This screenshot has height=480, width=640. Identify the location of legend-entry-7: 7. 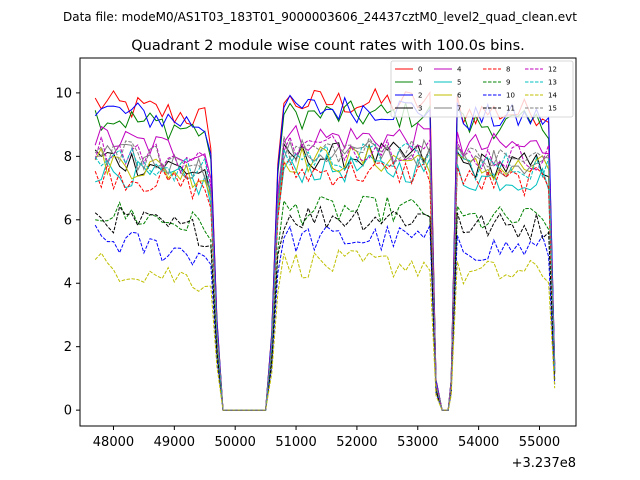
(447, 109).